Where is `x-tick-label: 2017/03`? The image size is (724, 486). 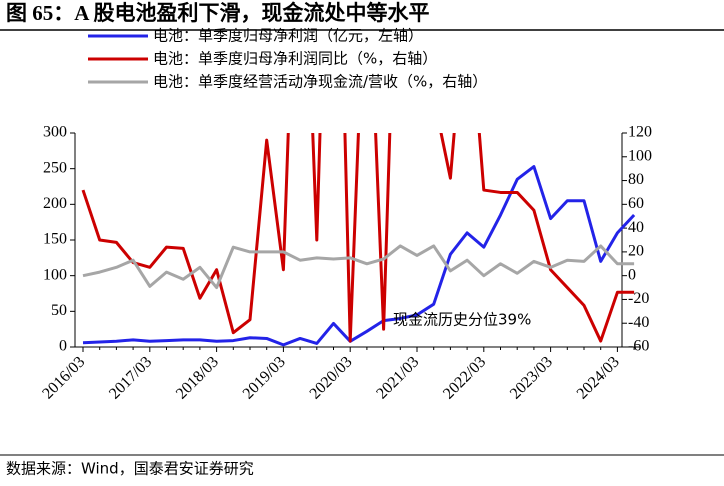
x-tick-label: 2017/03 is located at coordinates (130, 377).